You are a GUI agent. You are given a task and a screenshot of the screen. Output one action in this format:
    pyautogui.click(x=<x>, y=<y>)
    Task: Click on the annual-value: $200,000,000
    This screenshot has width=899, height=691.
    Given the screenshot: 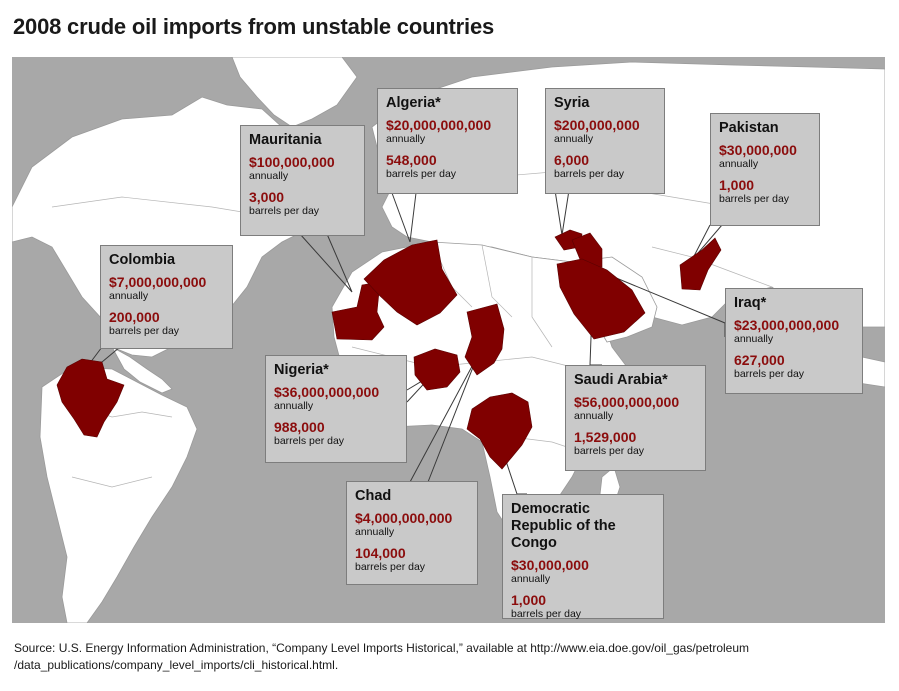 What is the action you would take?
    pyautogui.click(x=597, y=125)
    